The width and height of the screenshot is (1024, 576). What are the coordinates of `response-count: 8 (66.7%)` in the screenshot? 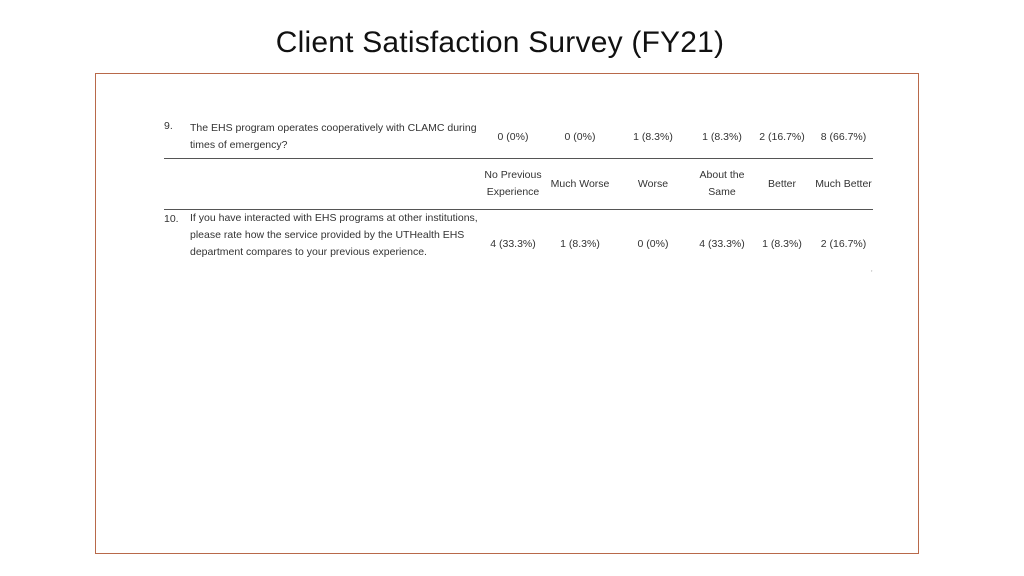 It's located at (843, 136).